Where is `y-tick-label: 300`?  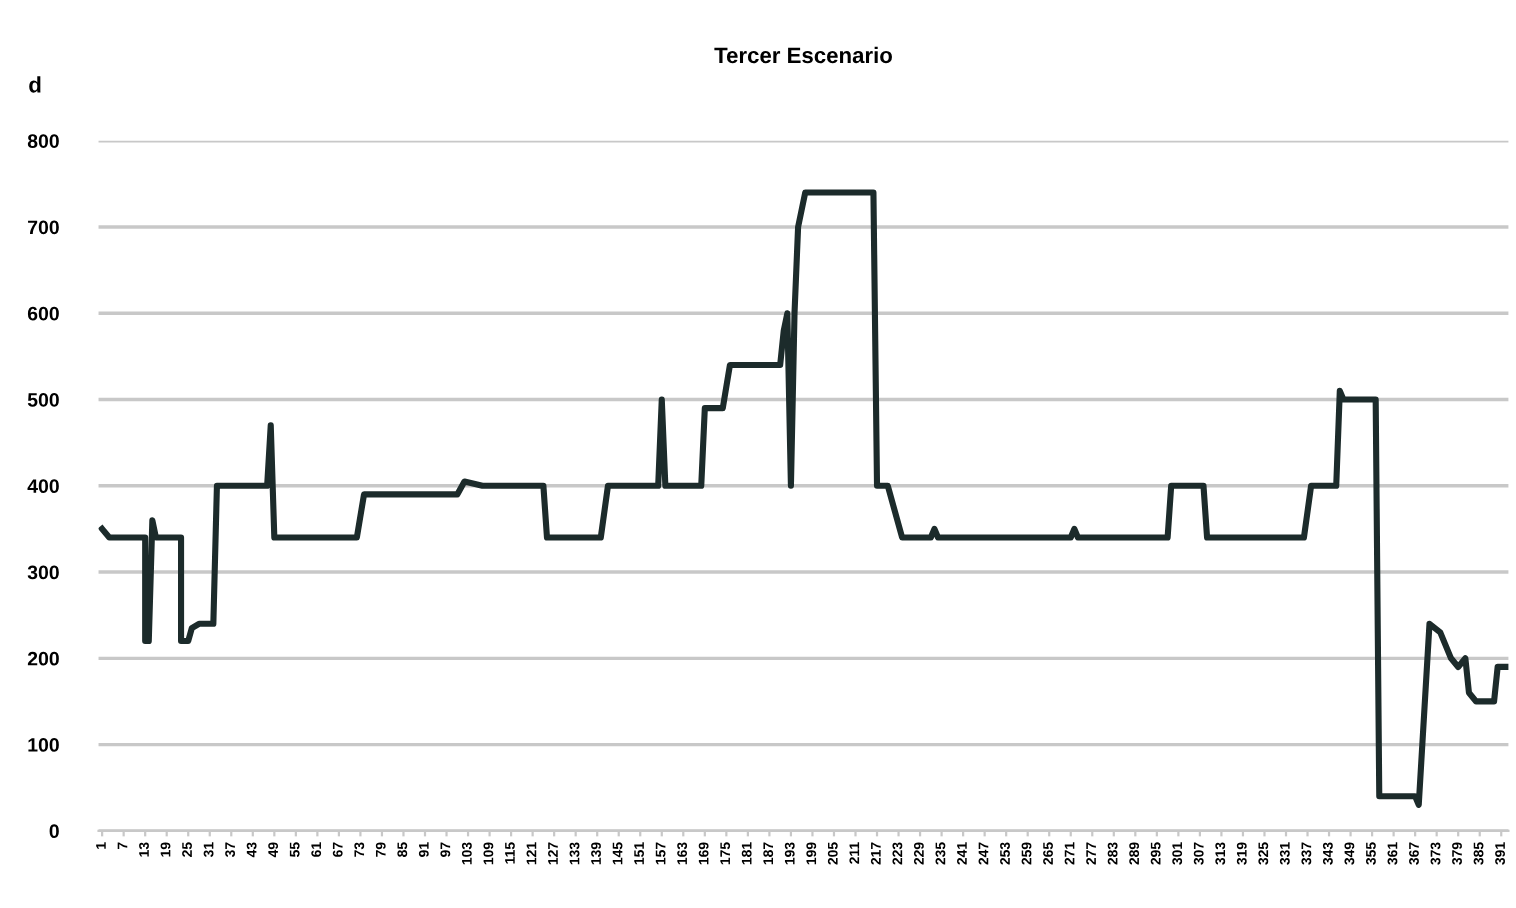
y-tick-label: 300 is located at coordinates (43, 572).